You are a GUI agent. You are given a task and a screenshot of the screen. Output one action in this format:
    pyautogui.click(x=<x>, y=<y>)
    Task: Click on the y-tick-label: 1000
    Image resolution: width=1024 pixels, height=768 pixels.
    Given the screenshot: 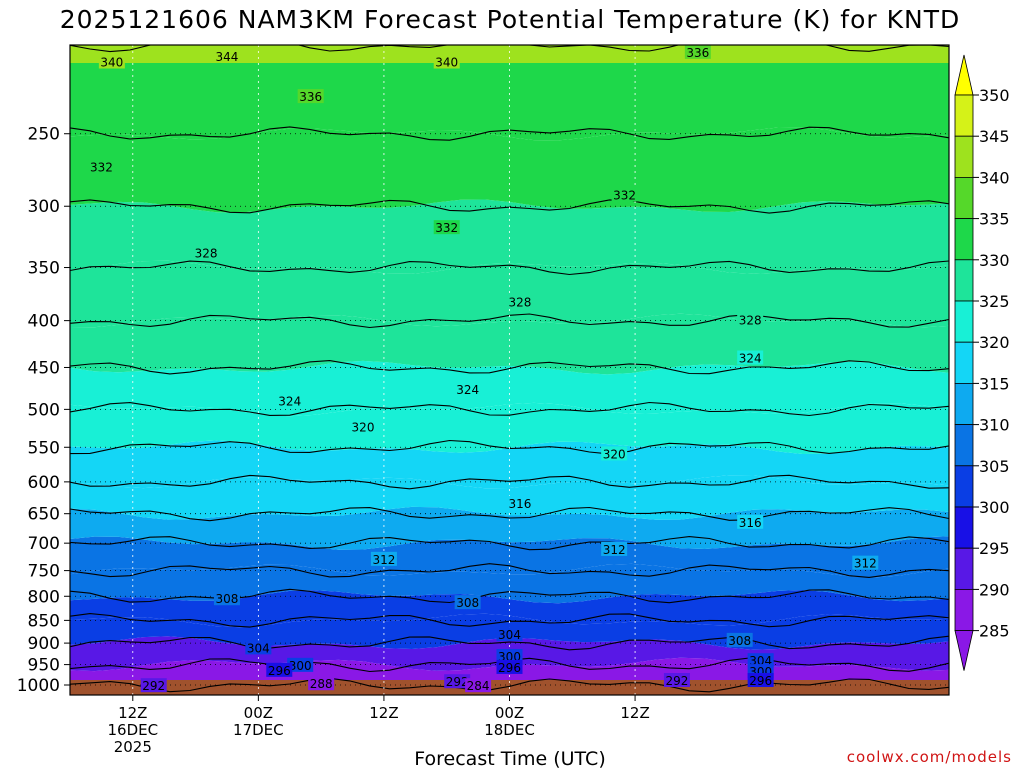 What is the action you would take?
    pyautogui.click(x=38, y=686)
    